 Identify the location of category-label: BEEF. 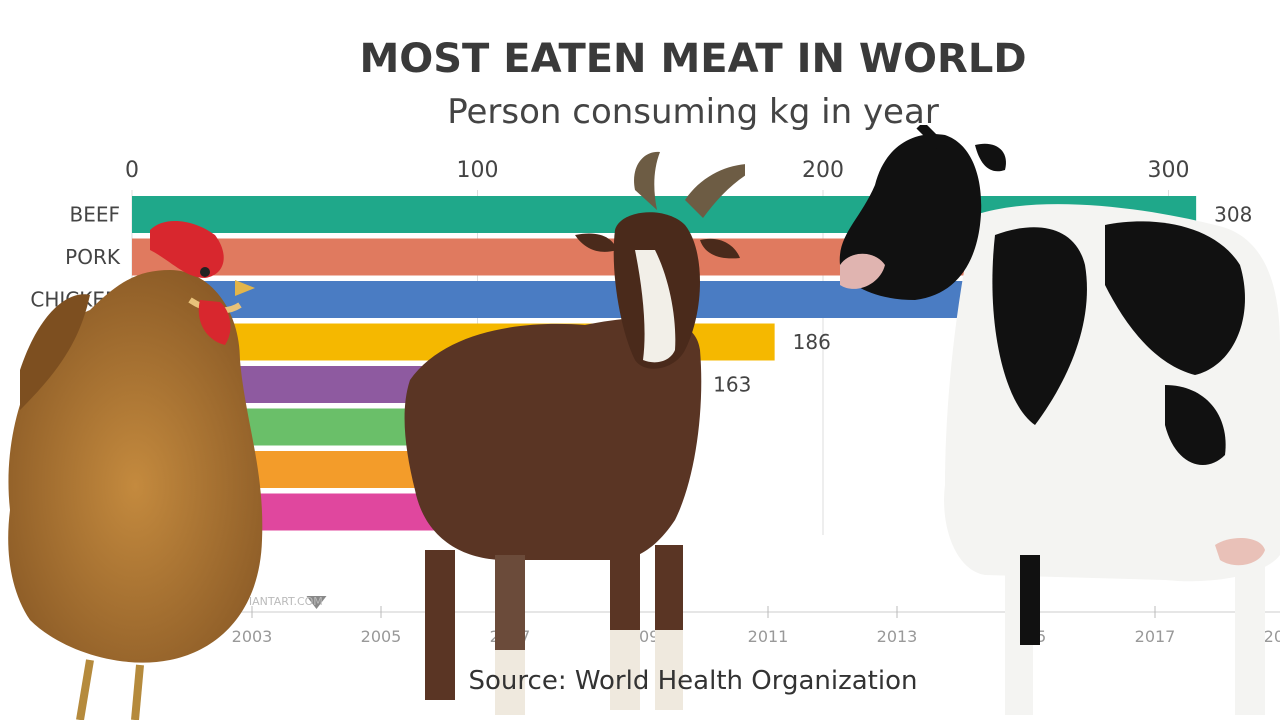
(95, 215).